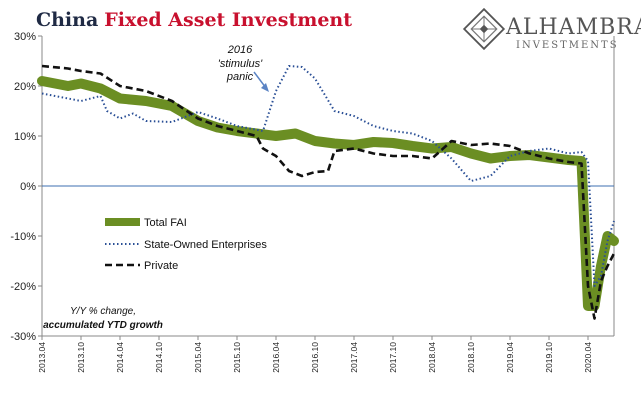  What do you see at coordinates (567, 45) in the screenshot?
I see `logo-sub: INVESTMENTS` at bounding box center [567, 45].